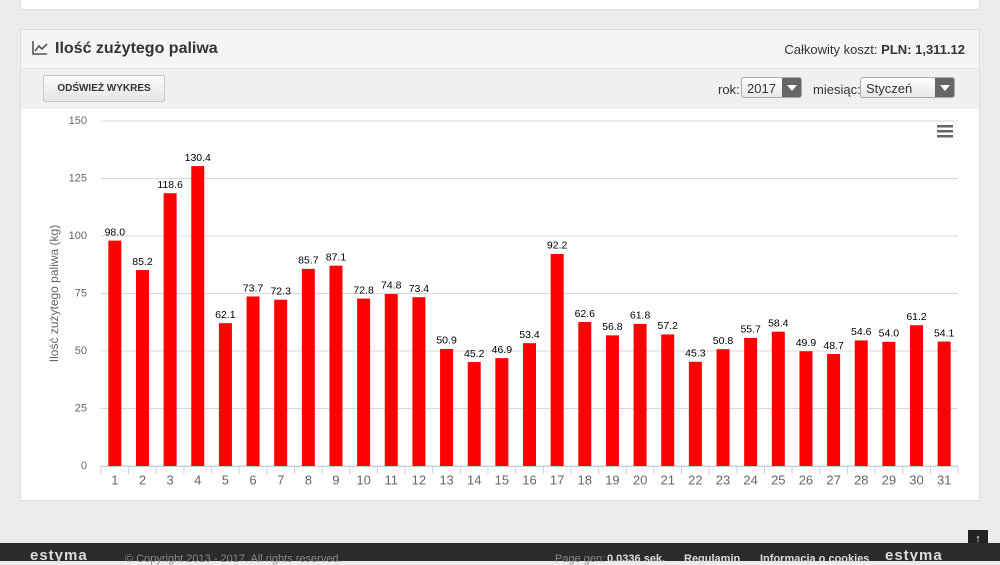 This screenshot has height=565, width=1000. What do you see at coordinates (474, 479) in the screenshot?
I see `x-tick-label: 14` at bounding box center [474, 479].